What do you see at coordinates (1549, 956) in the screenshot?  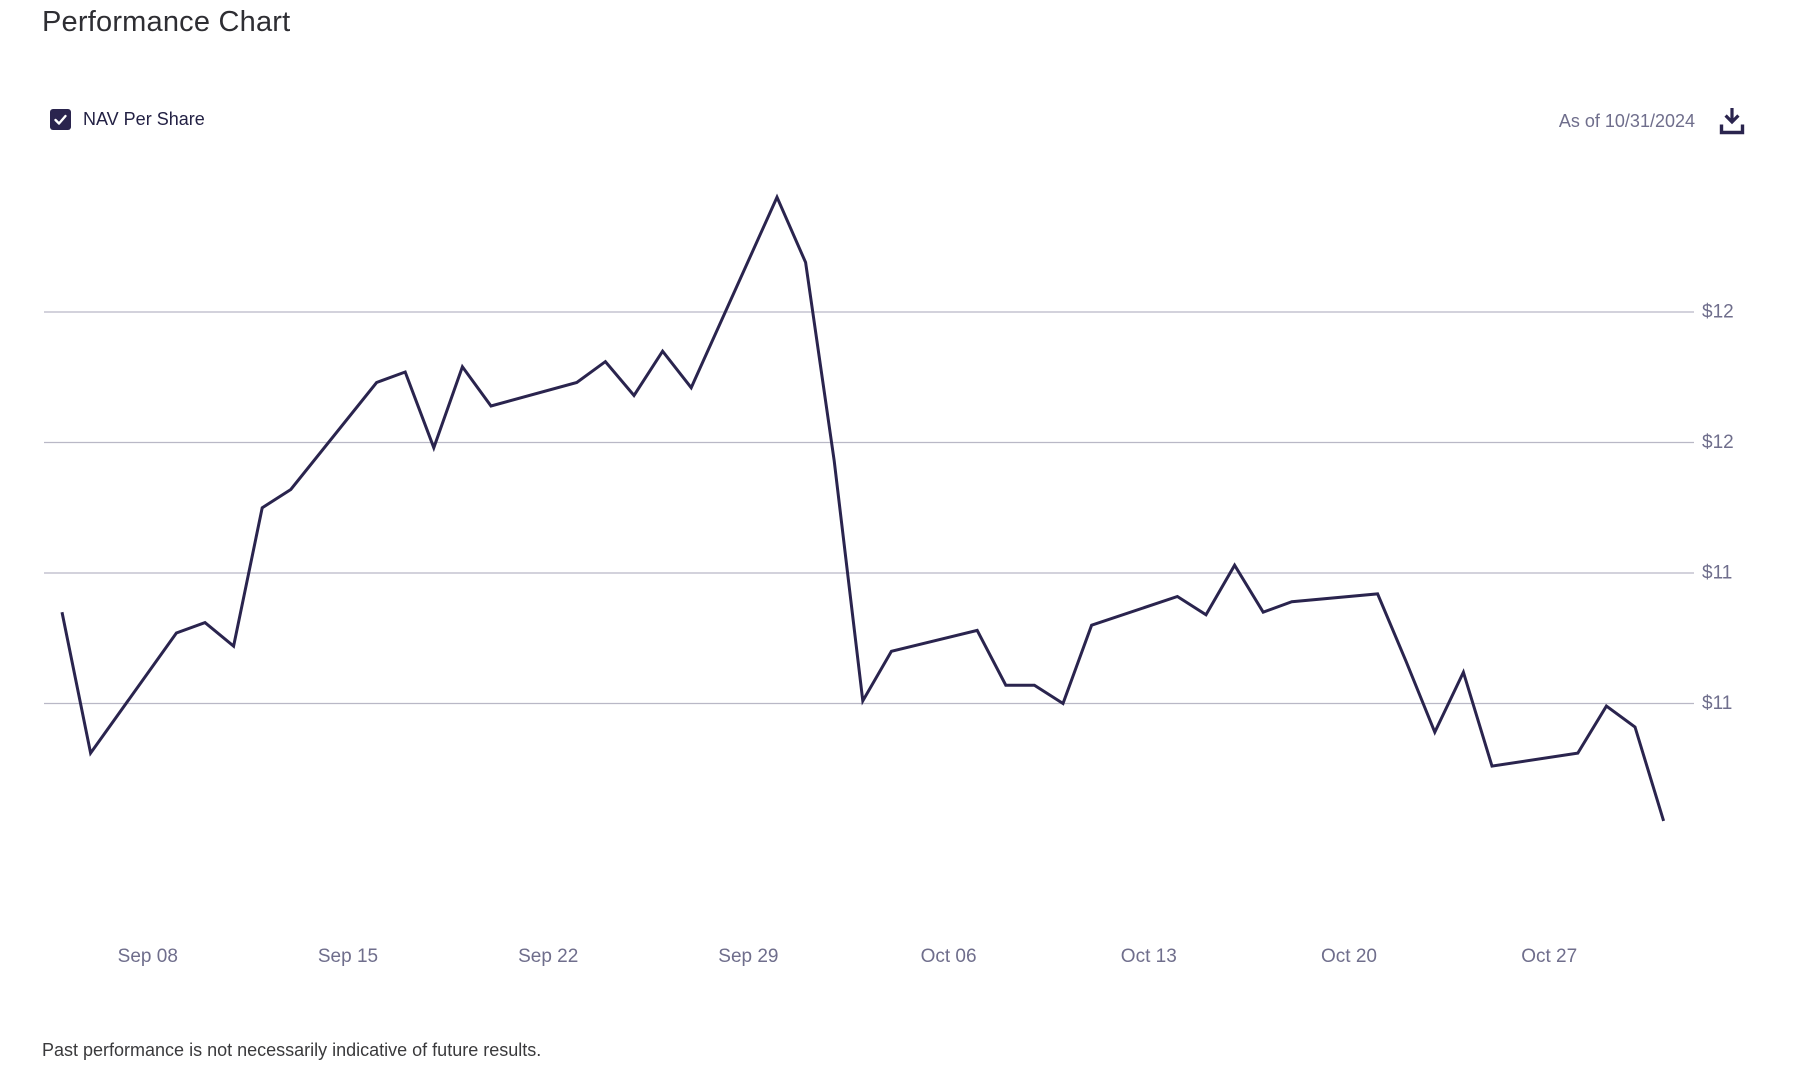 I see `x-axis-tick-label: Oct 27` at bounding box center [1549, 956].